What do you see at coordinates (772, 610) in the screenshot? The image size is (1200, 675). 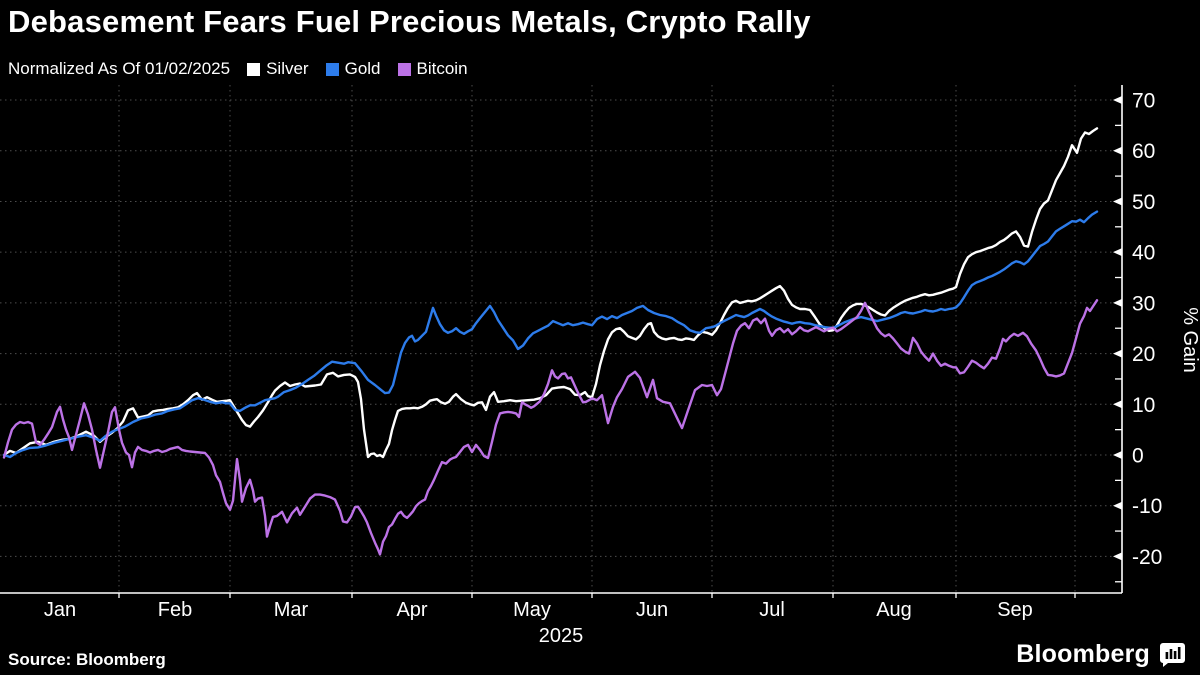 I see `x-month-label: Jul` at bounding box center [772, 610].